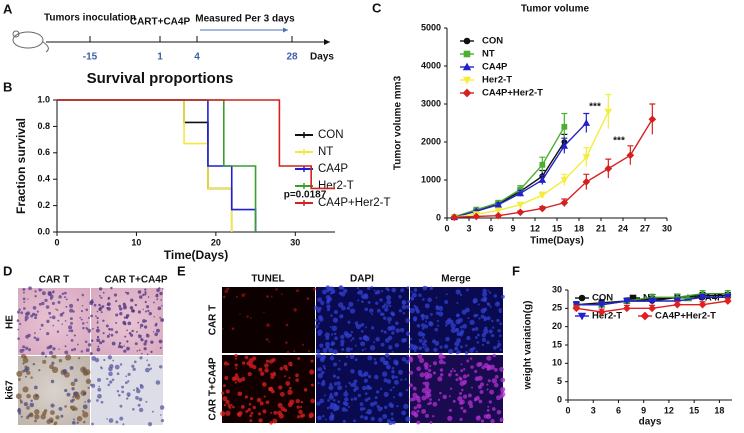 Image resolution: width=744 pixels, height=433 pixels. I want to click on y-axis-label: Fraction survival, so click(21, 166).